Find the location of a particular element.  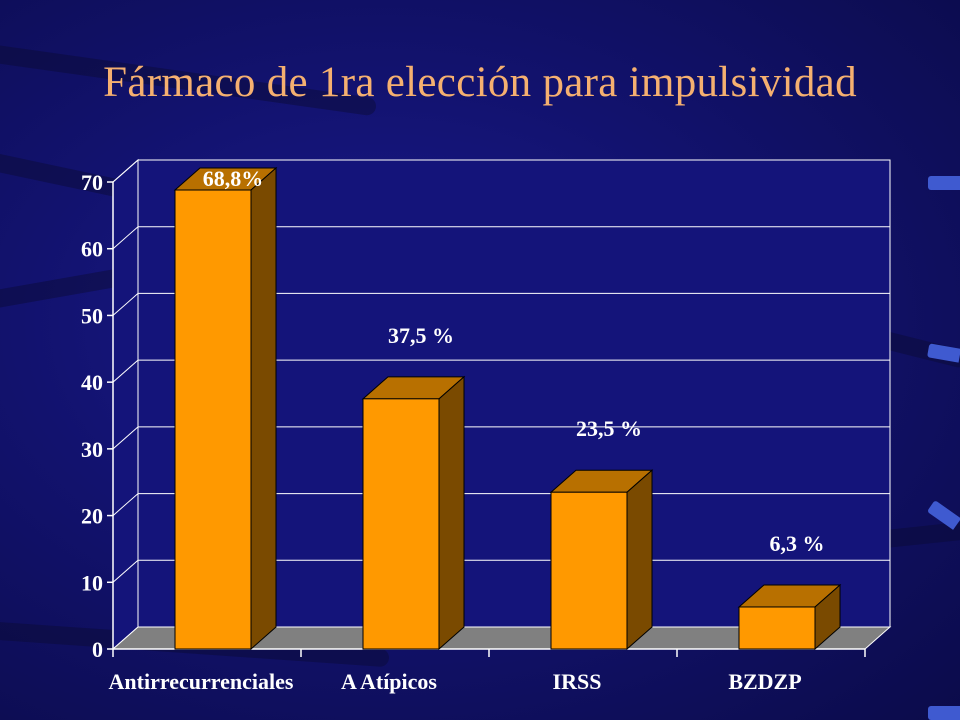

y-tick-label: 40 is located at coordinates (92, 382).